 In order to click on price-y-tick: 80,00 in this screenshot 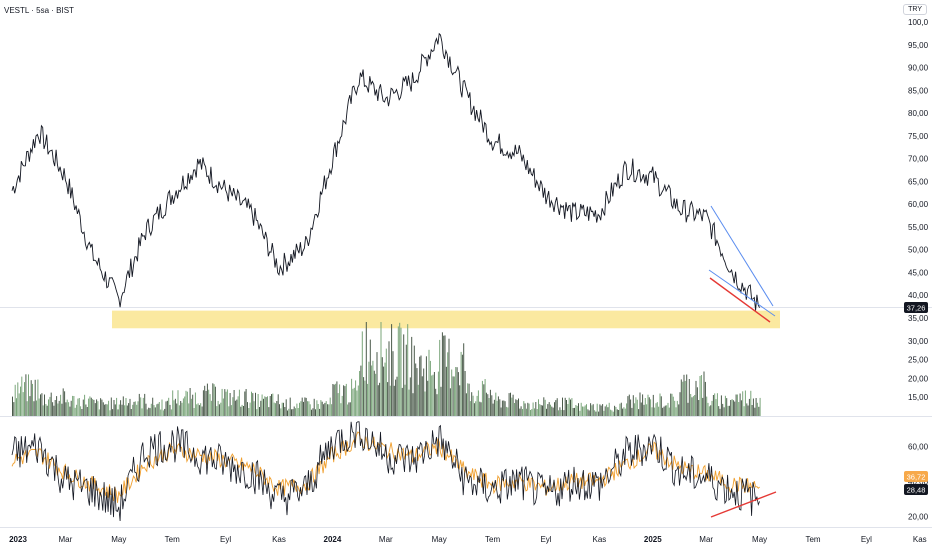, I will do `click(918, 113)`.